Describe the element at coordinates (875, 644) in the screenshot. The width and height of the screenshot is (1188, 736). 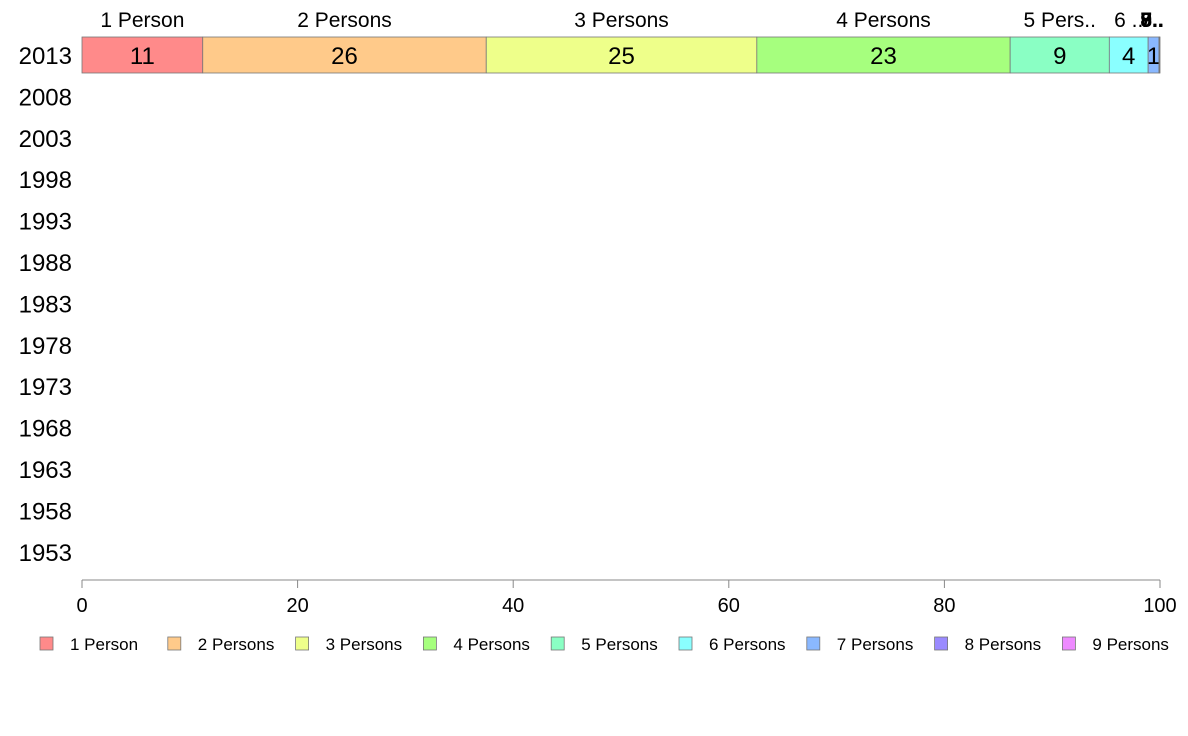
I see `legend-label: 7 Persons` at that location.